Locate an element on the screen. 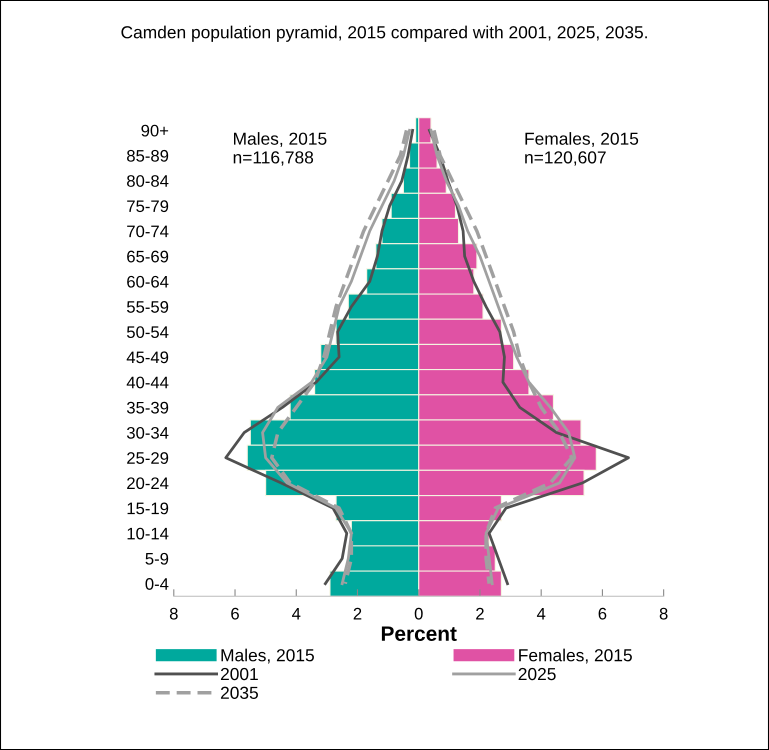 This screenshot has width=769, height=750. y-tick-label: 40-44 is located at coordinates (147, 382).